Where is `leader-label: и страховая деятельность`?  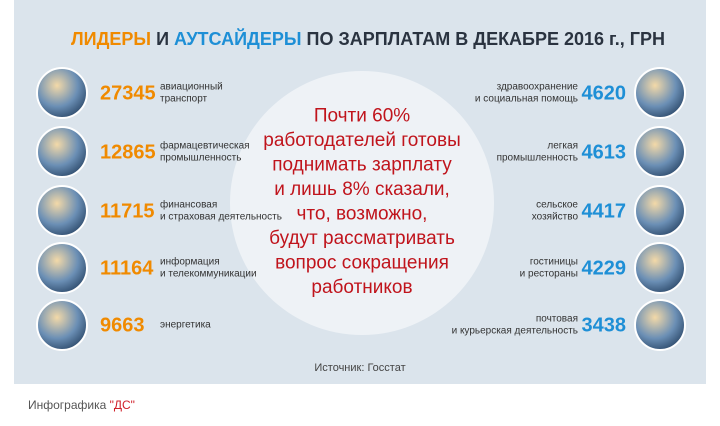 leader-label: и страховая деятельность is located at coordinates (221, 217).